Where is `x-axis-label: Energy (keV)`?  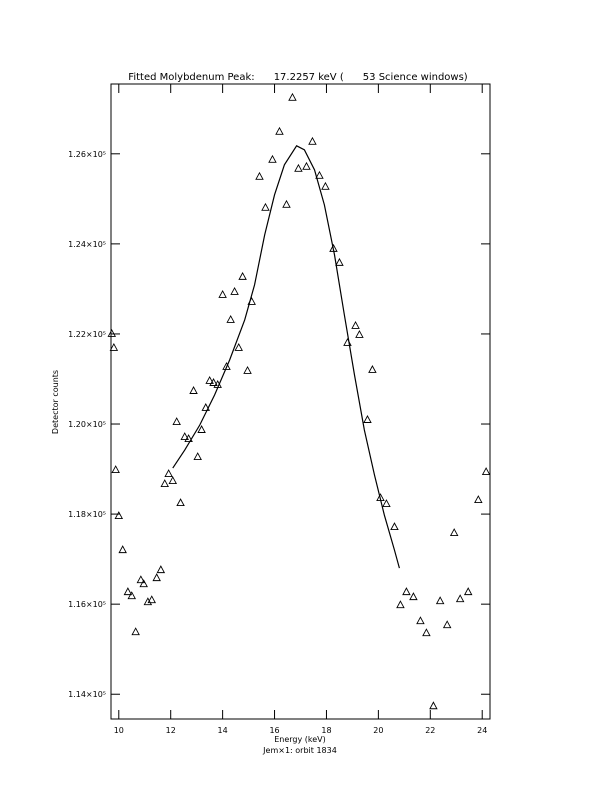
x-axis-label: Energy (keV) is located at coordinates (300, 739).